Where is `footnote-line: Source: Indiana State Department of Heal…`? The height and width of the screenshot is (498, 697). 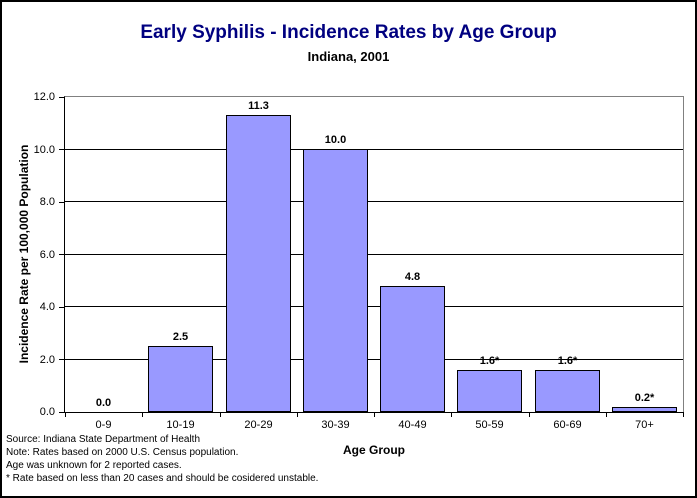 footnote-line: Source: Indiana State Department of Heal… is located at coordinates (103, 439).